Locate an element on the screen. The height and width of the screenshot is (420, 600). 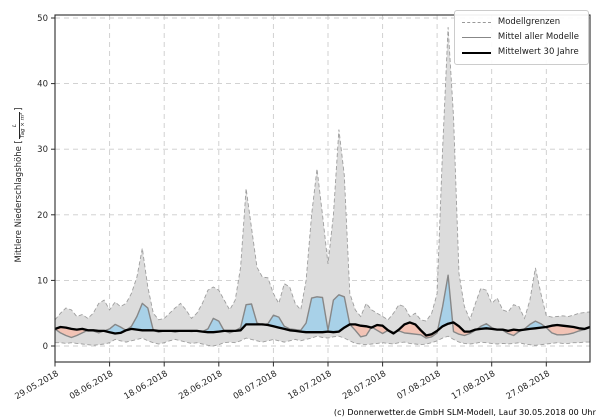
legend-item-mittel-aller-modelle: Mittel aller Modelle is located at coordinates (520, 37).